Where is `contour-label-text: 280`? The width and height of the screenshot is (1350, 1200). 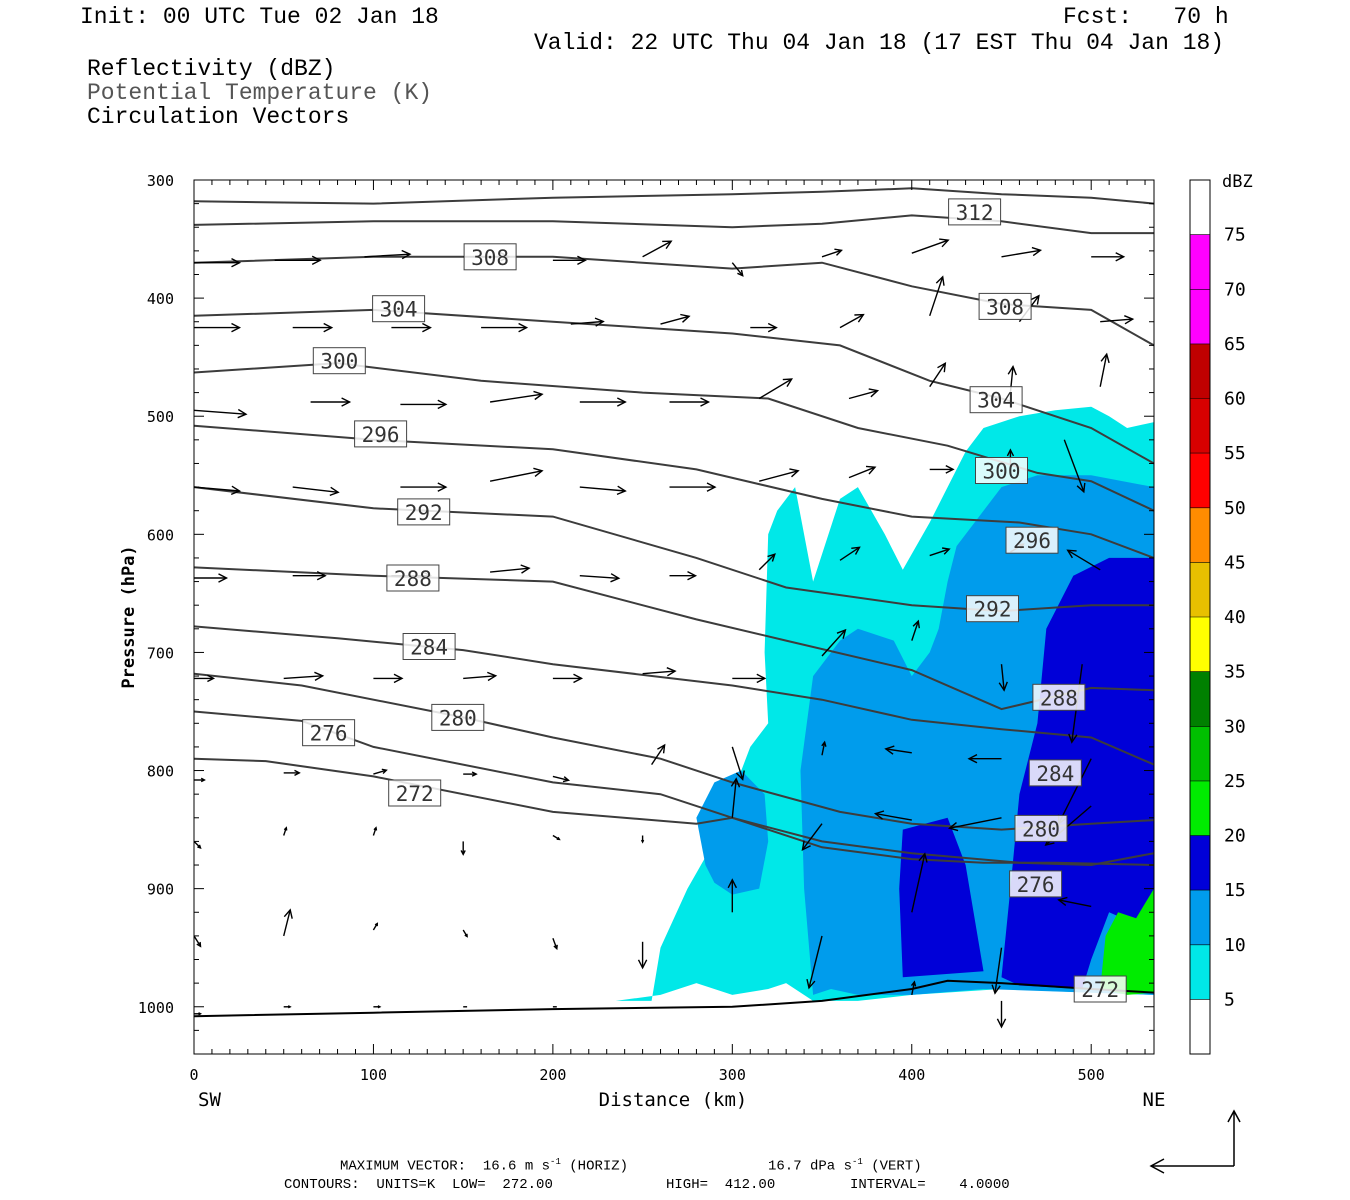
contour-label-text: 280 is located at coordinates (1041, 829).